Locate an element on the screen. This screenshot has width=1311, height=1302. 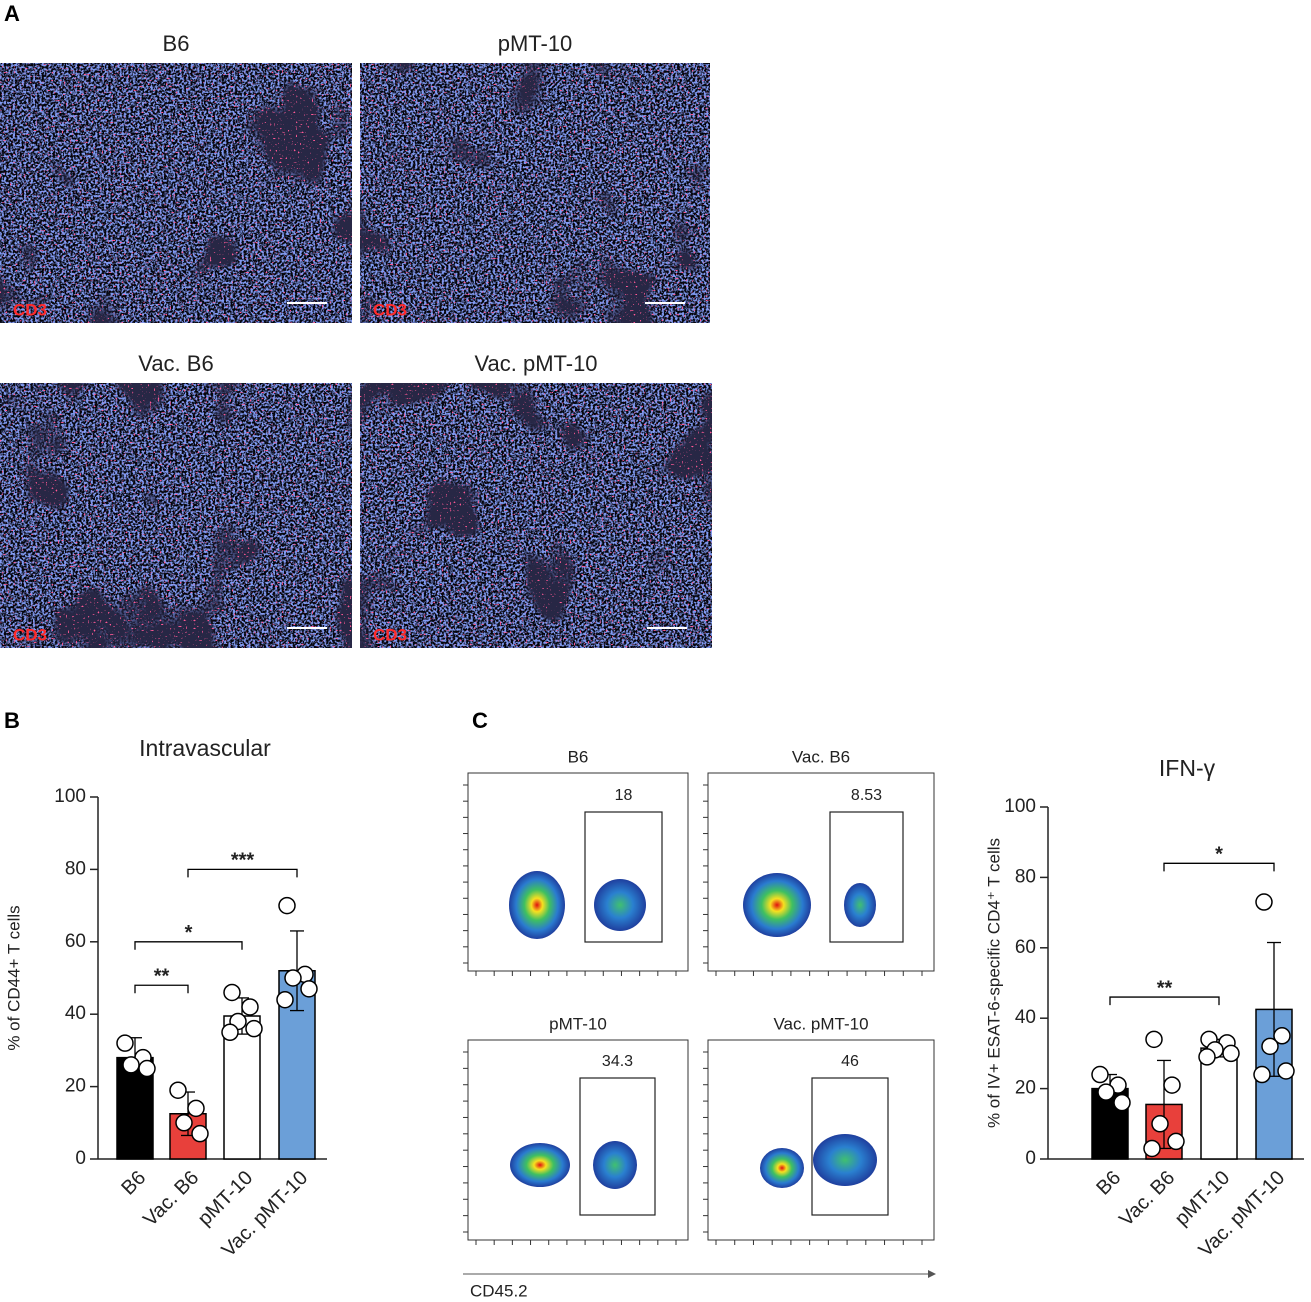
flow-title: Vac. B6 is located at coordinates (821, 756).